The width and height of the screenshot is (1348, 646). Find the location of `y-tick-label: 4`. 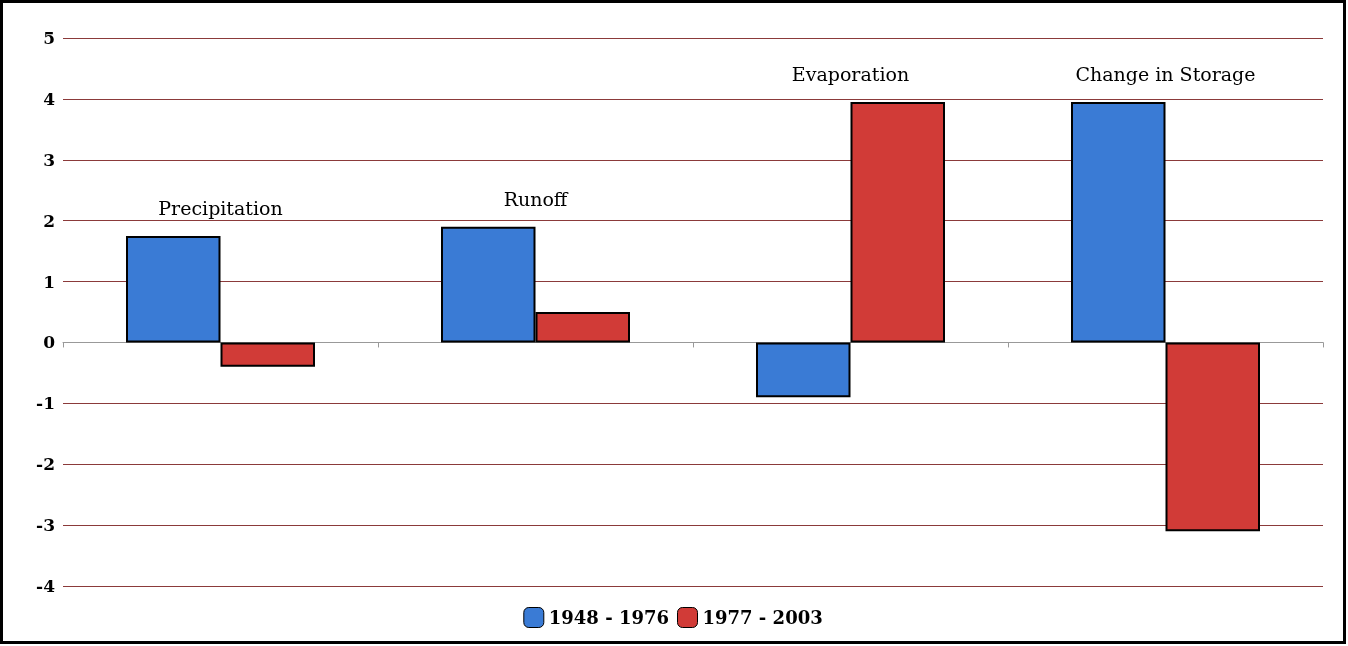

y-tick-label: 4 is located at coordinates (49, 98).